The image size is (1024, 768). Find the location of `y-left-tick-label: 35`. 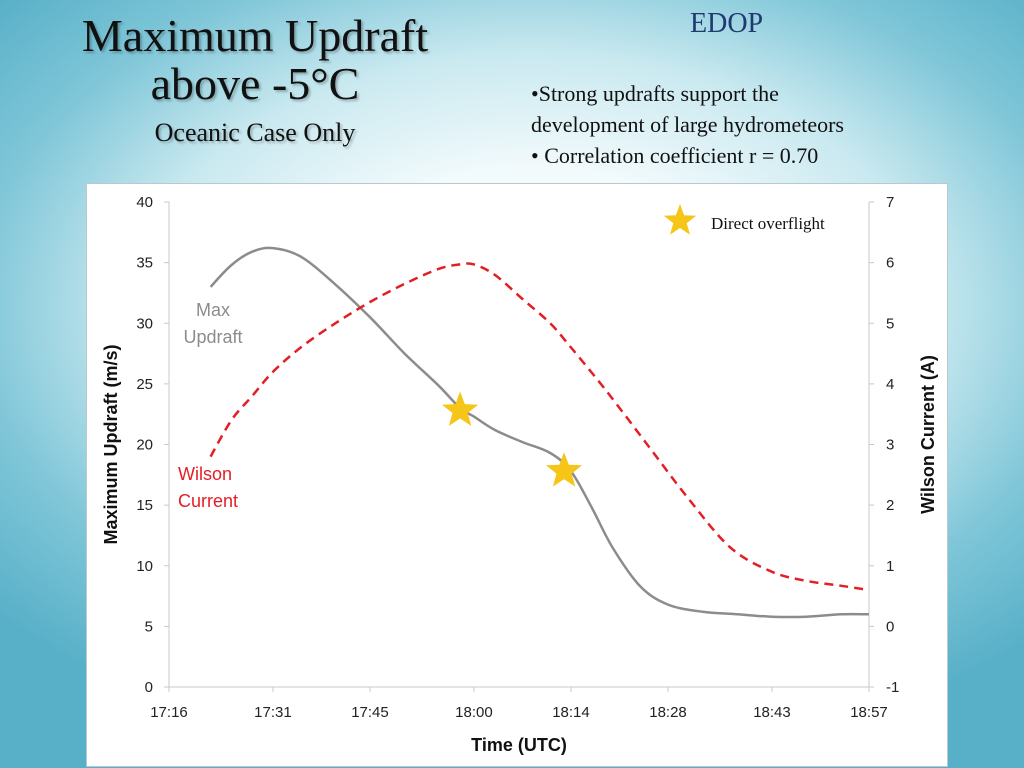

y-left-tick-label: 35 is located at coordinates (144, 263).